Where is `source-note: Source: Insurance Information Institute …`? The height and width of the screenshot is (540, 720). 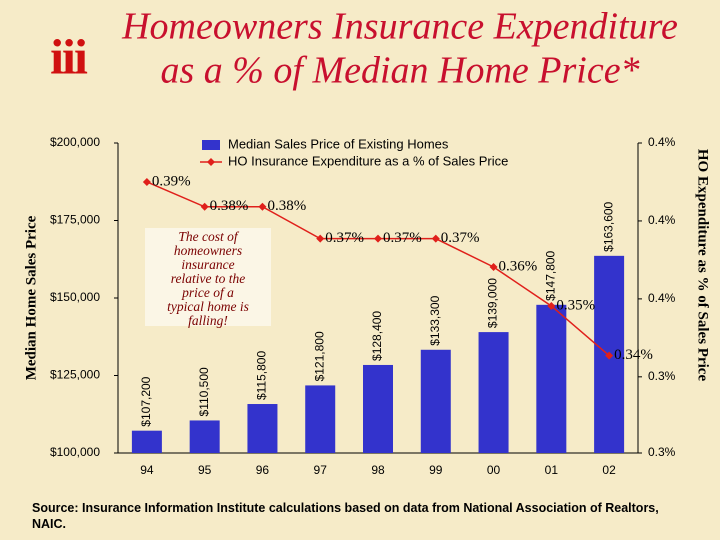
source-note: Source: Insurance Information Institute … is located at coordinates (345, 516).